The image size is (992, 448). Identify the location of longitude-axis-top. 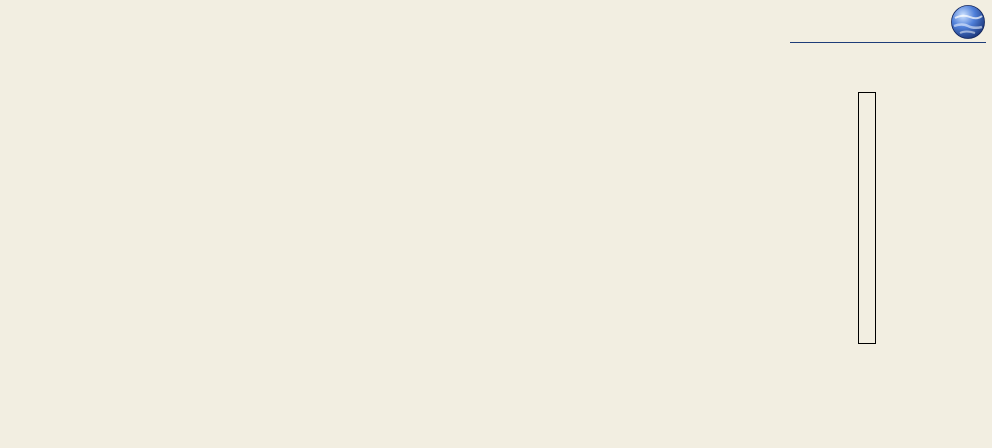
(396, 59).